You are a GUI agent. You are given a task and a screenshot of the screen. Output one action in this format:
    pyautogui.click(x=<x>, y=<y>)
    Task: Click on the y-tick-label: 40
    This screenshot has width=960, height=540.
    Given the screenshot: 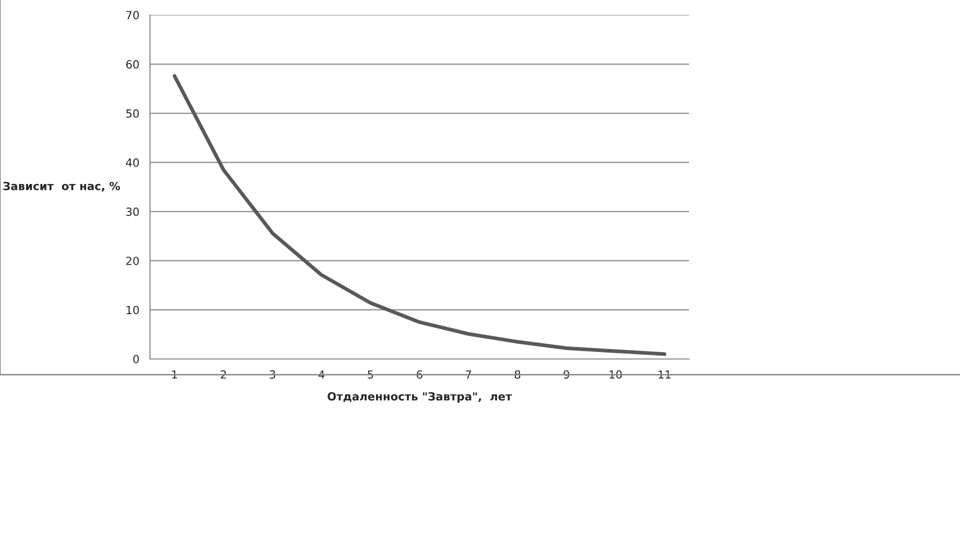 What is the action you would take?
    pyautogui.click(x=132, y=162)
    